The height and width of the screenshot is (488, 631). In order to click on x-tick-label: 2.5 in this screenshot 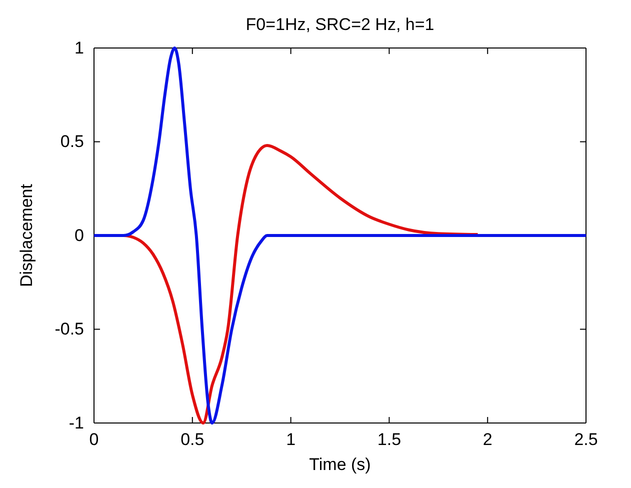, I will do `click(586, 440)`.